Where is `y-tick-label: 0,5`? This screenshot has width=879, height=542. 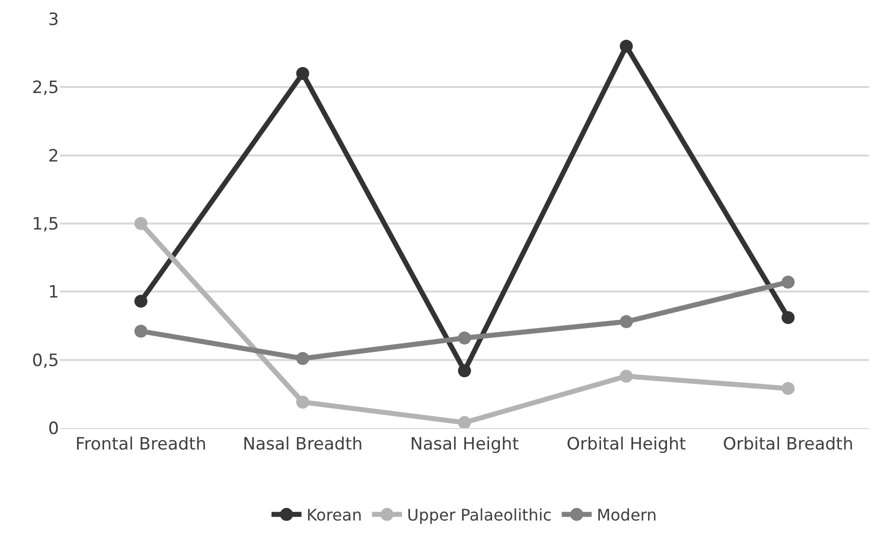 y-tick-label: 0,5 is located at coordinates (45, 360).